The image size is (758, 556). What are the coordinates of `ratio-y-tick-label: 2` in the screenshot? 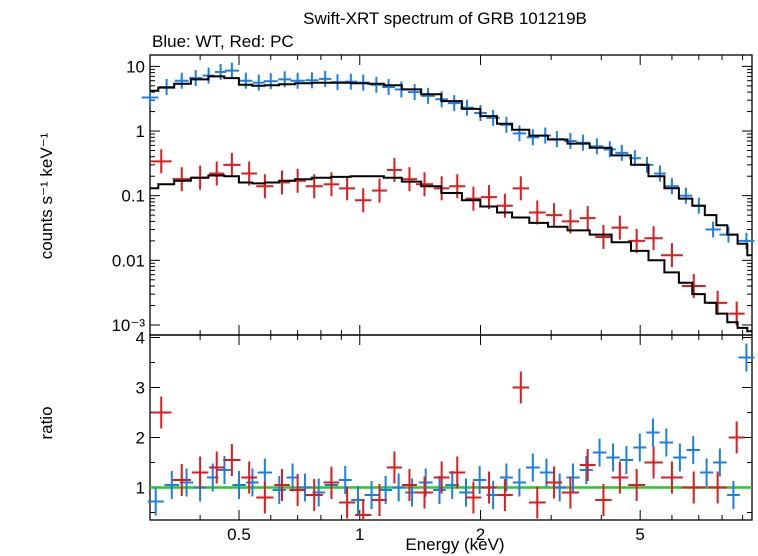 It's located at (140, 438).